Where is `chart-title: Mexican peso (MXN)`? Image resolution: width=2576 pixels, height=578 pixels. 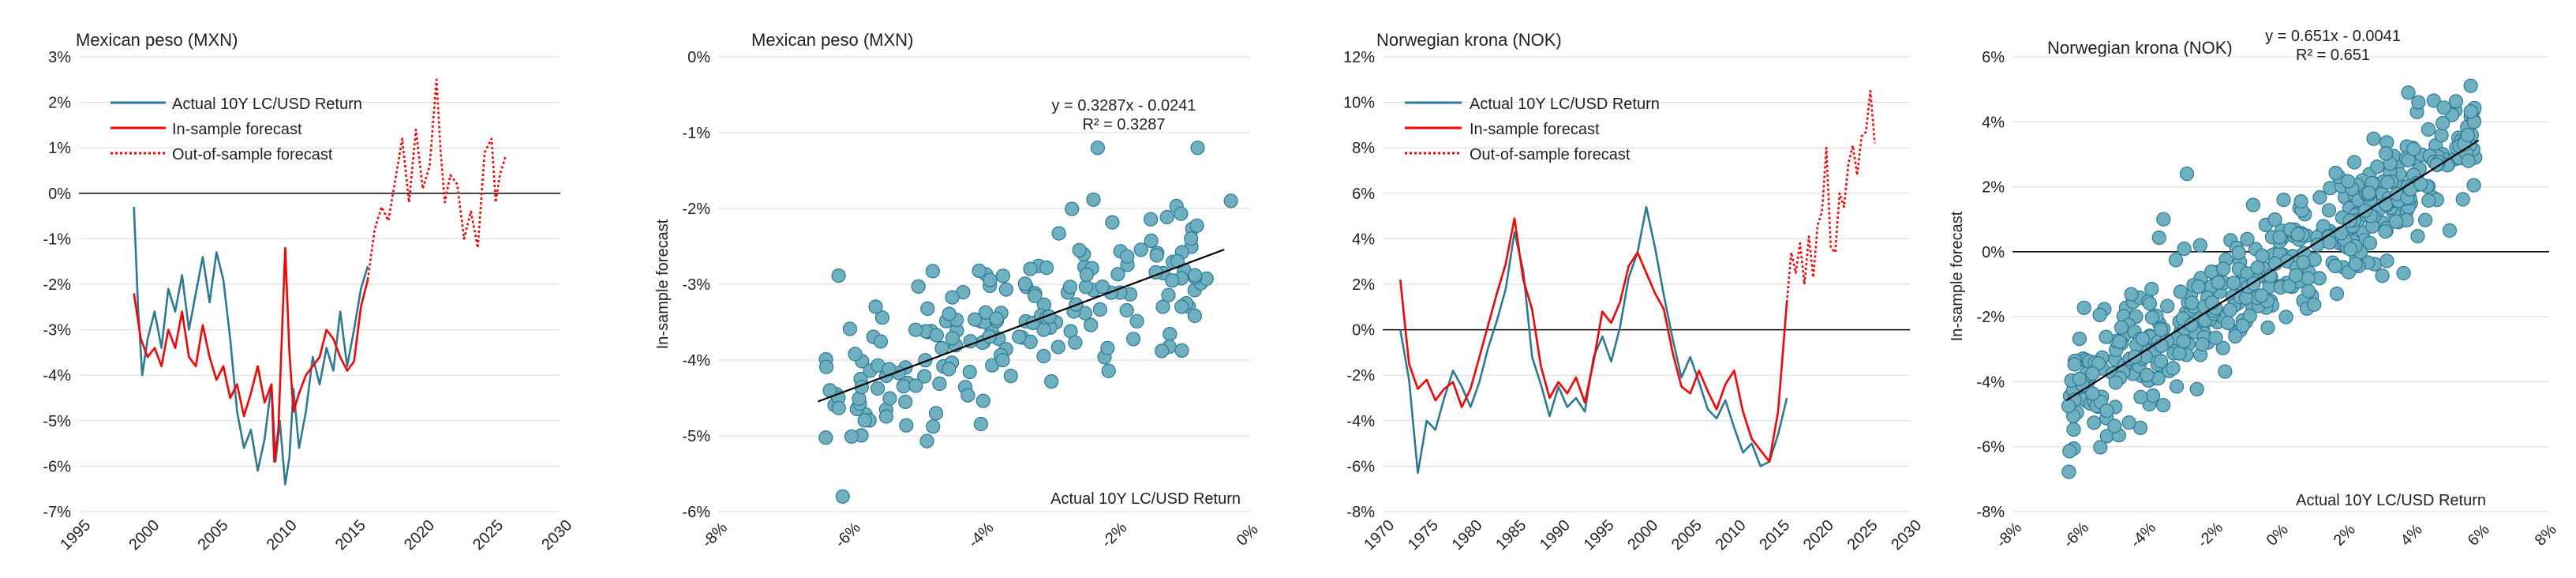 chart-title: Mexican peso (MXN) is located at coordinates (832, 40).